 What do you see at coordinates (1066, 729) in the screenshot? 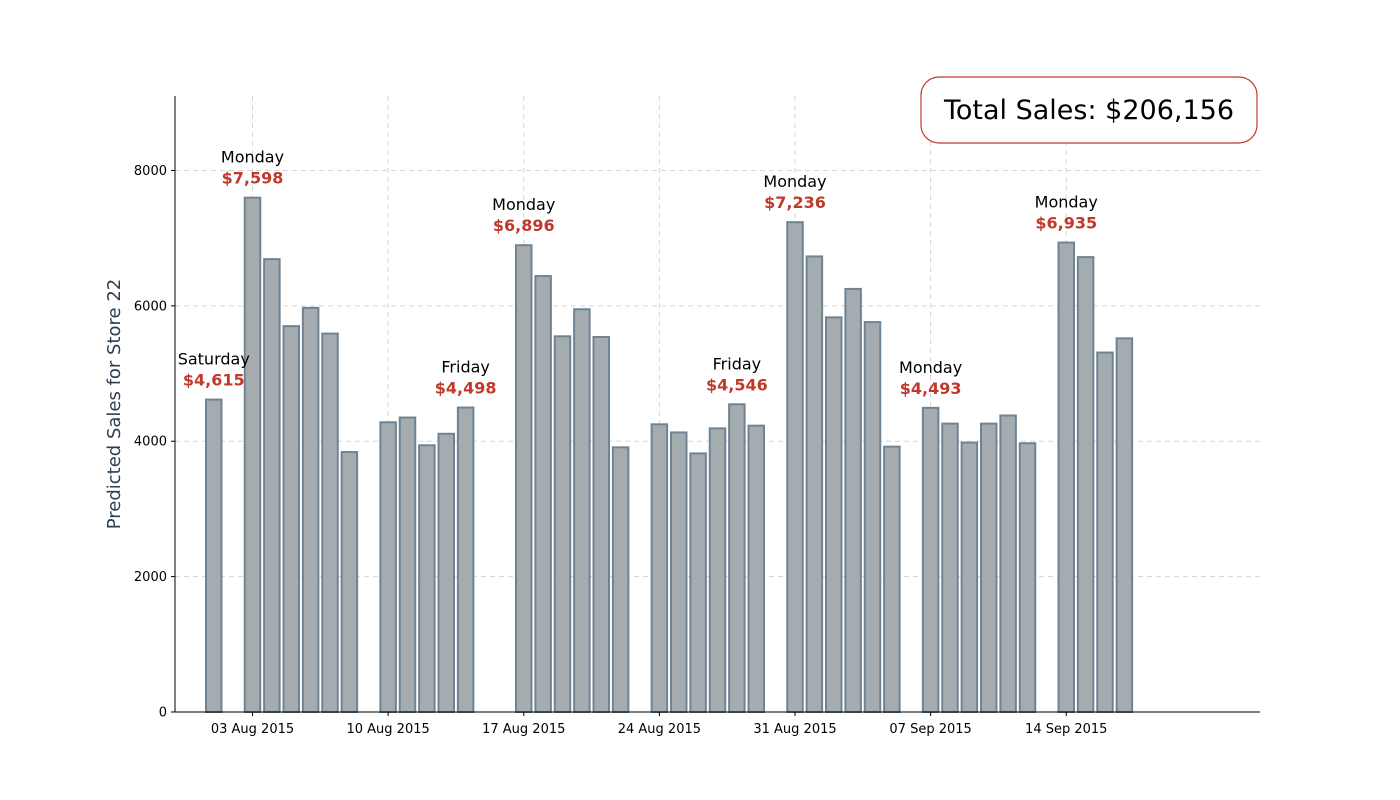
I see `x-tick-label: 14 Sep 2015` at bounding box center [1066, 729].